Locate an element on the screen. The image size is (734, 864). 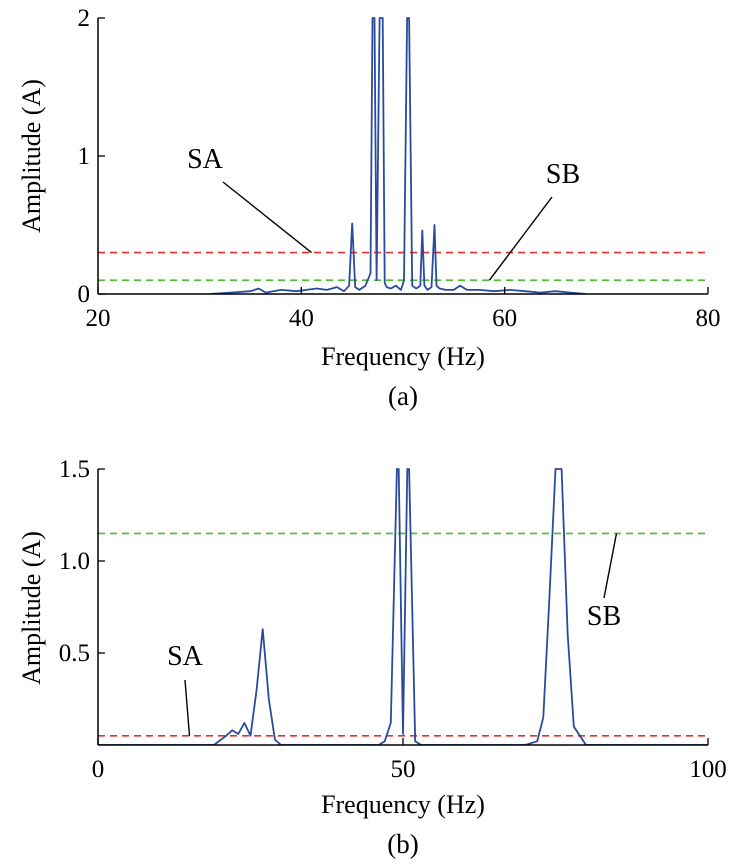
panel-a-x-tick-label: 80 is located at coordinates (708, 318).